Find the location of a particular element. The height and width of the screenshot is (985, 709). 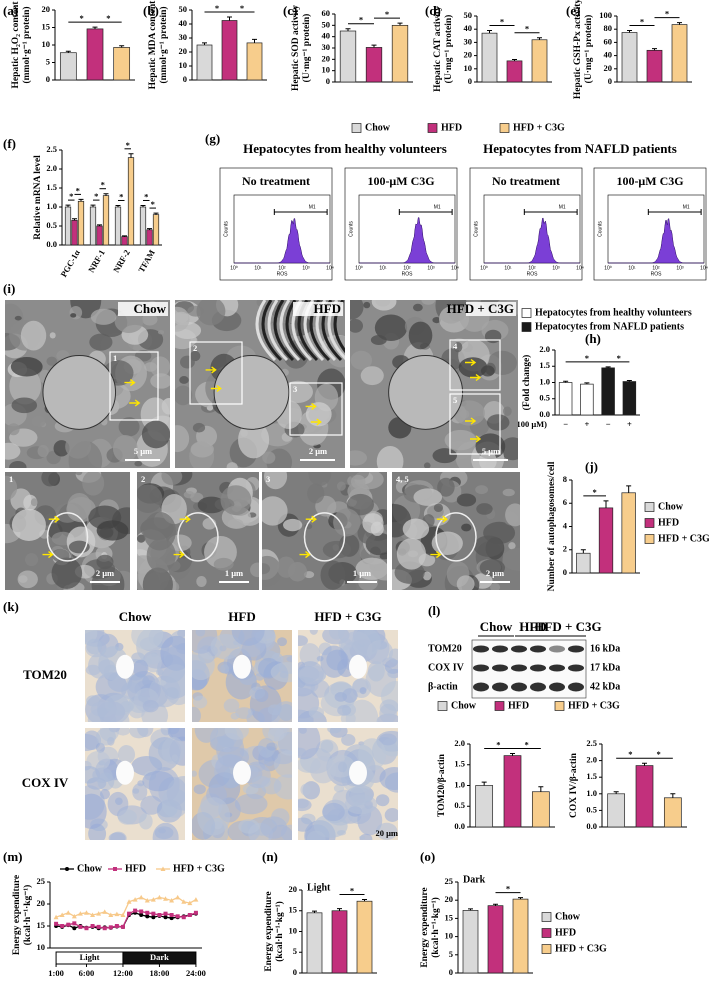

phase-label: Light is located at coordinates (90, 957).